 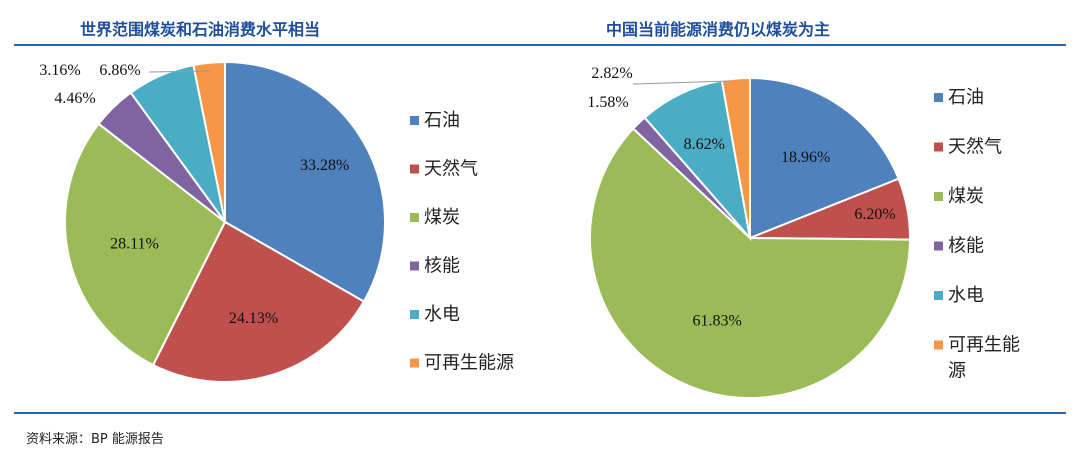 I want to click on data-label-nuclear: 1.58%, so click(x=607, y=102).